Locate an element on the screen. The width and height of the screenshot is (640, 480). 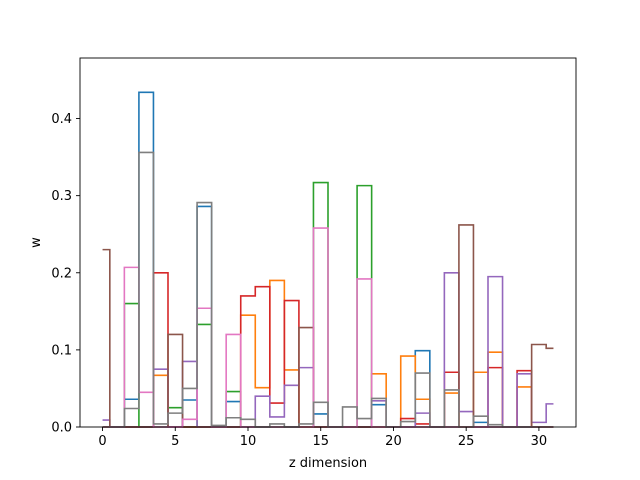
x-axis-label: z dimension is located at coordinates (328, 463).